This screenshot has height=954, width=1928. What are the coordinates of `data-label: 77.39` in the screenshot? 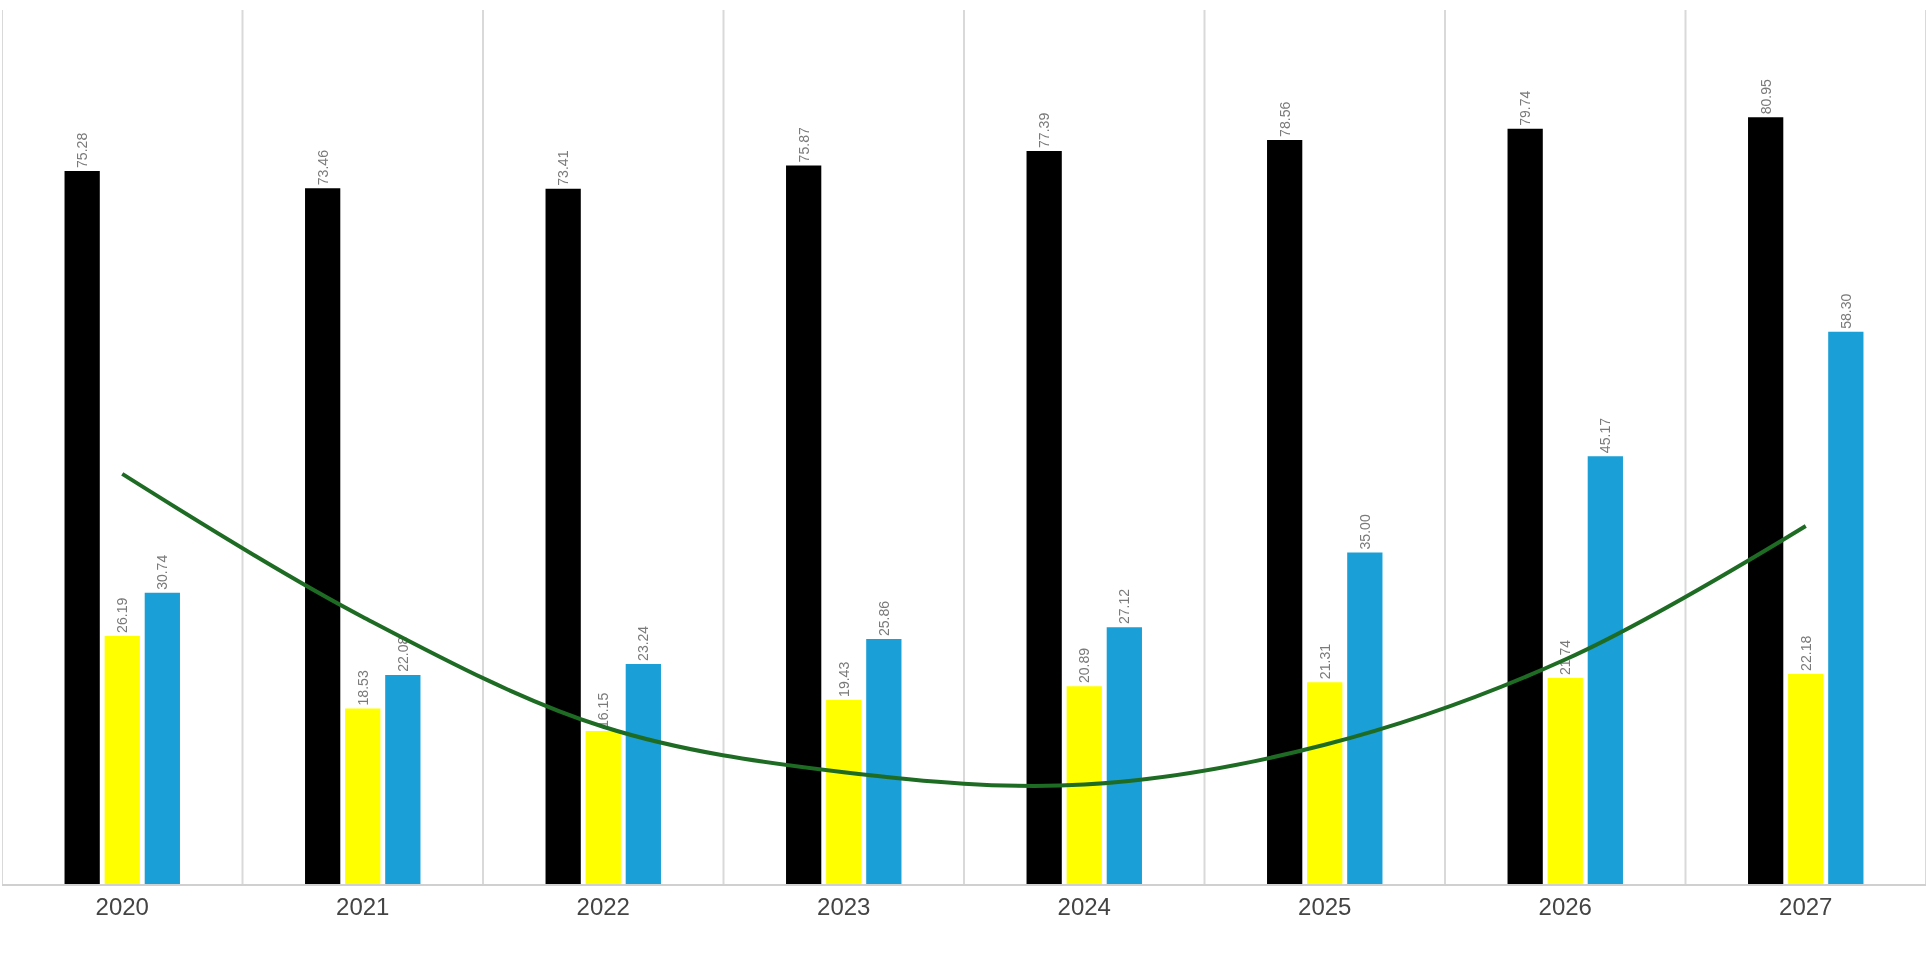 It's located at (1044, 130).